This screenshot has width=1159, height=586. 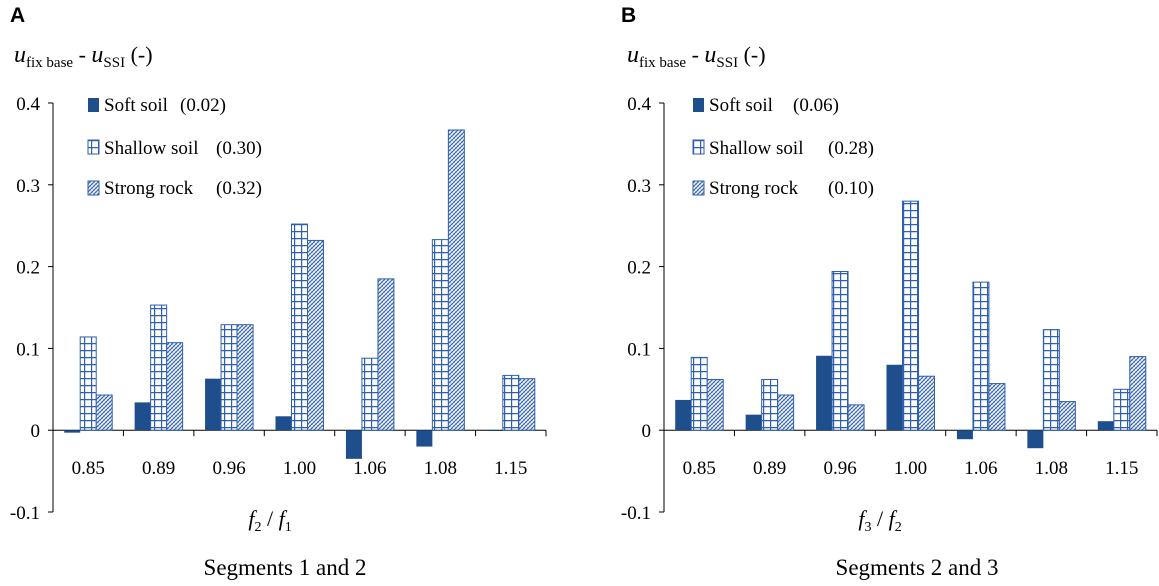 I want to click on legend-item-soft-soil: Soft soil (0.02), so click(x=157, y=105).